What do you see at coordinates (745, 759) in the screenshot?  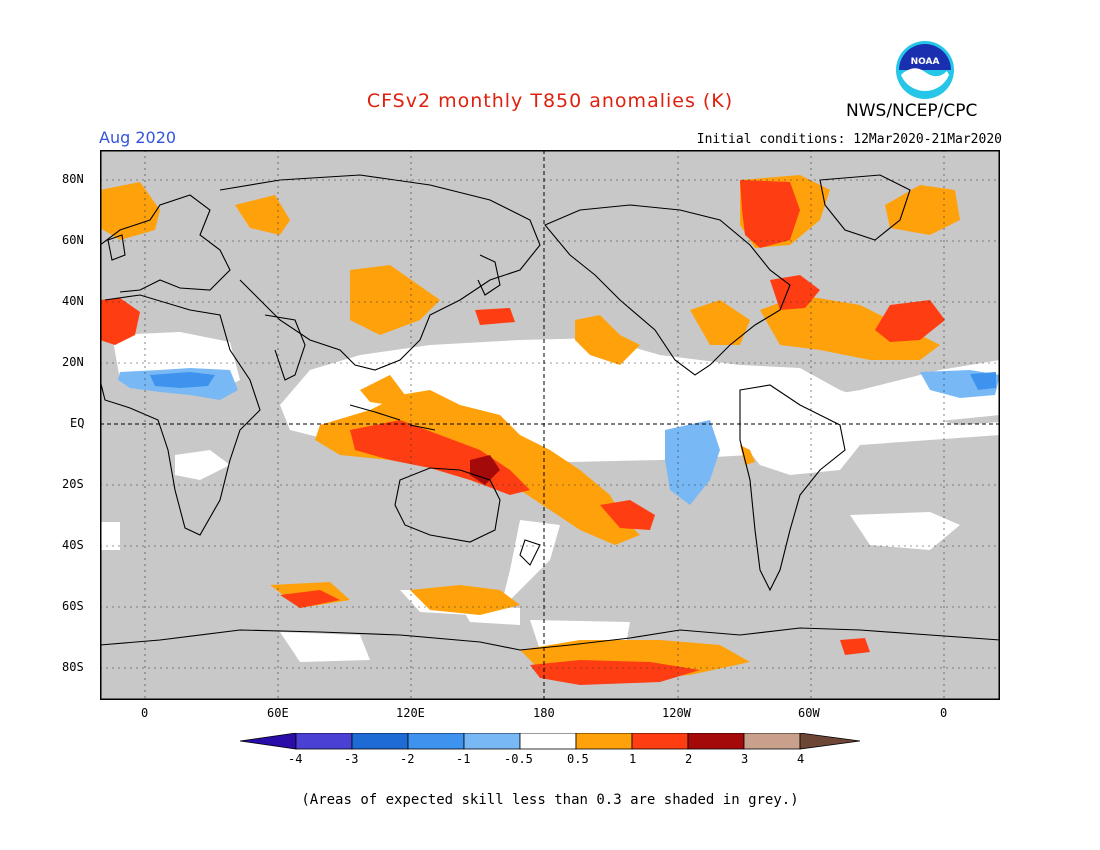 I see `legend-label: 3` at bounding box center [745, 759].